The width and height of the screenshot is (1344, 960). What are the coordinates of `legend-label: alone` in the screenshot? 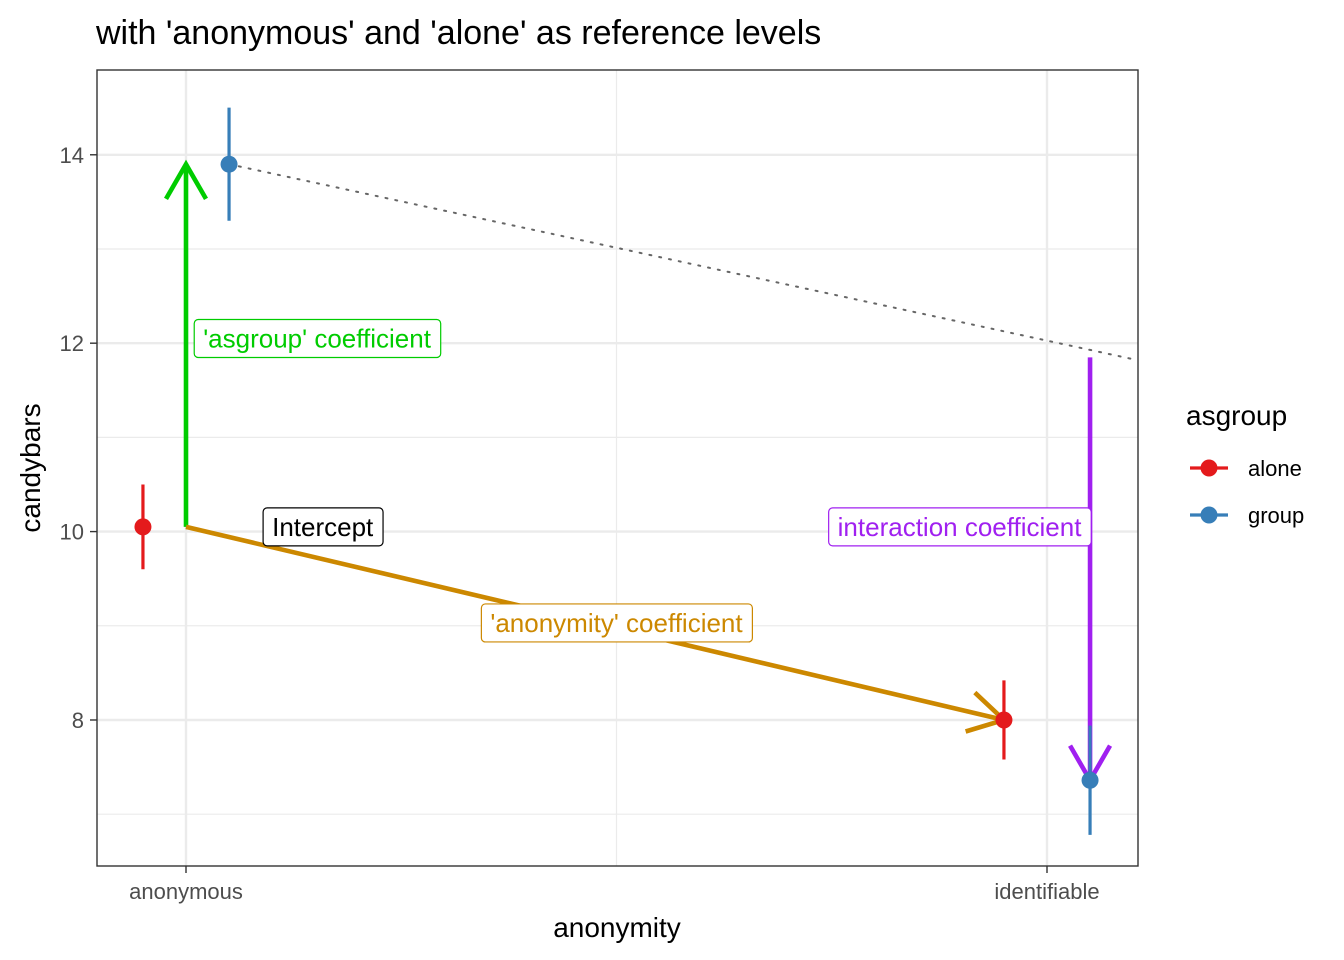 It's located at (1275, 468).